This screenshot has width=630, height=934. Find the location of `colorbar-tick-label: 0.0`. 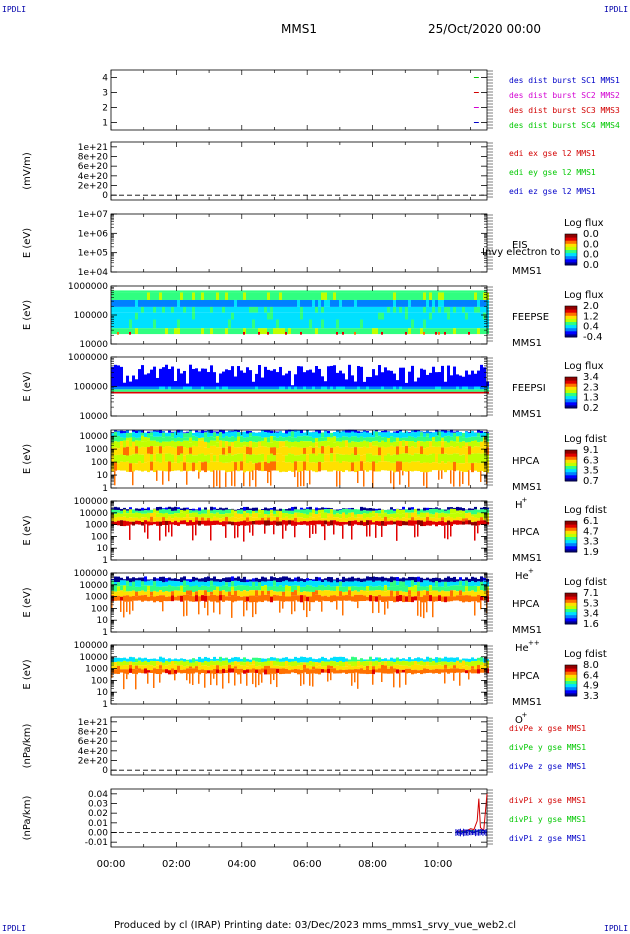

colorbar-tick-label: 0.0 is located at coordinates (591, 265).